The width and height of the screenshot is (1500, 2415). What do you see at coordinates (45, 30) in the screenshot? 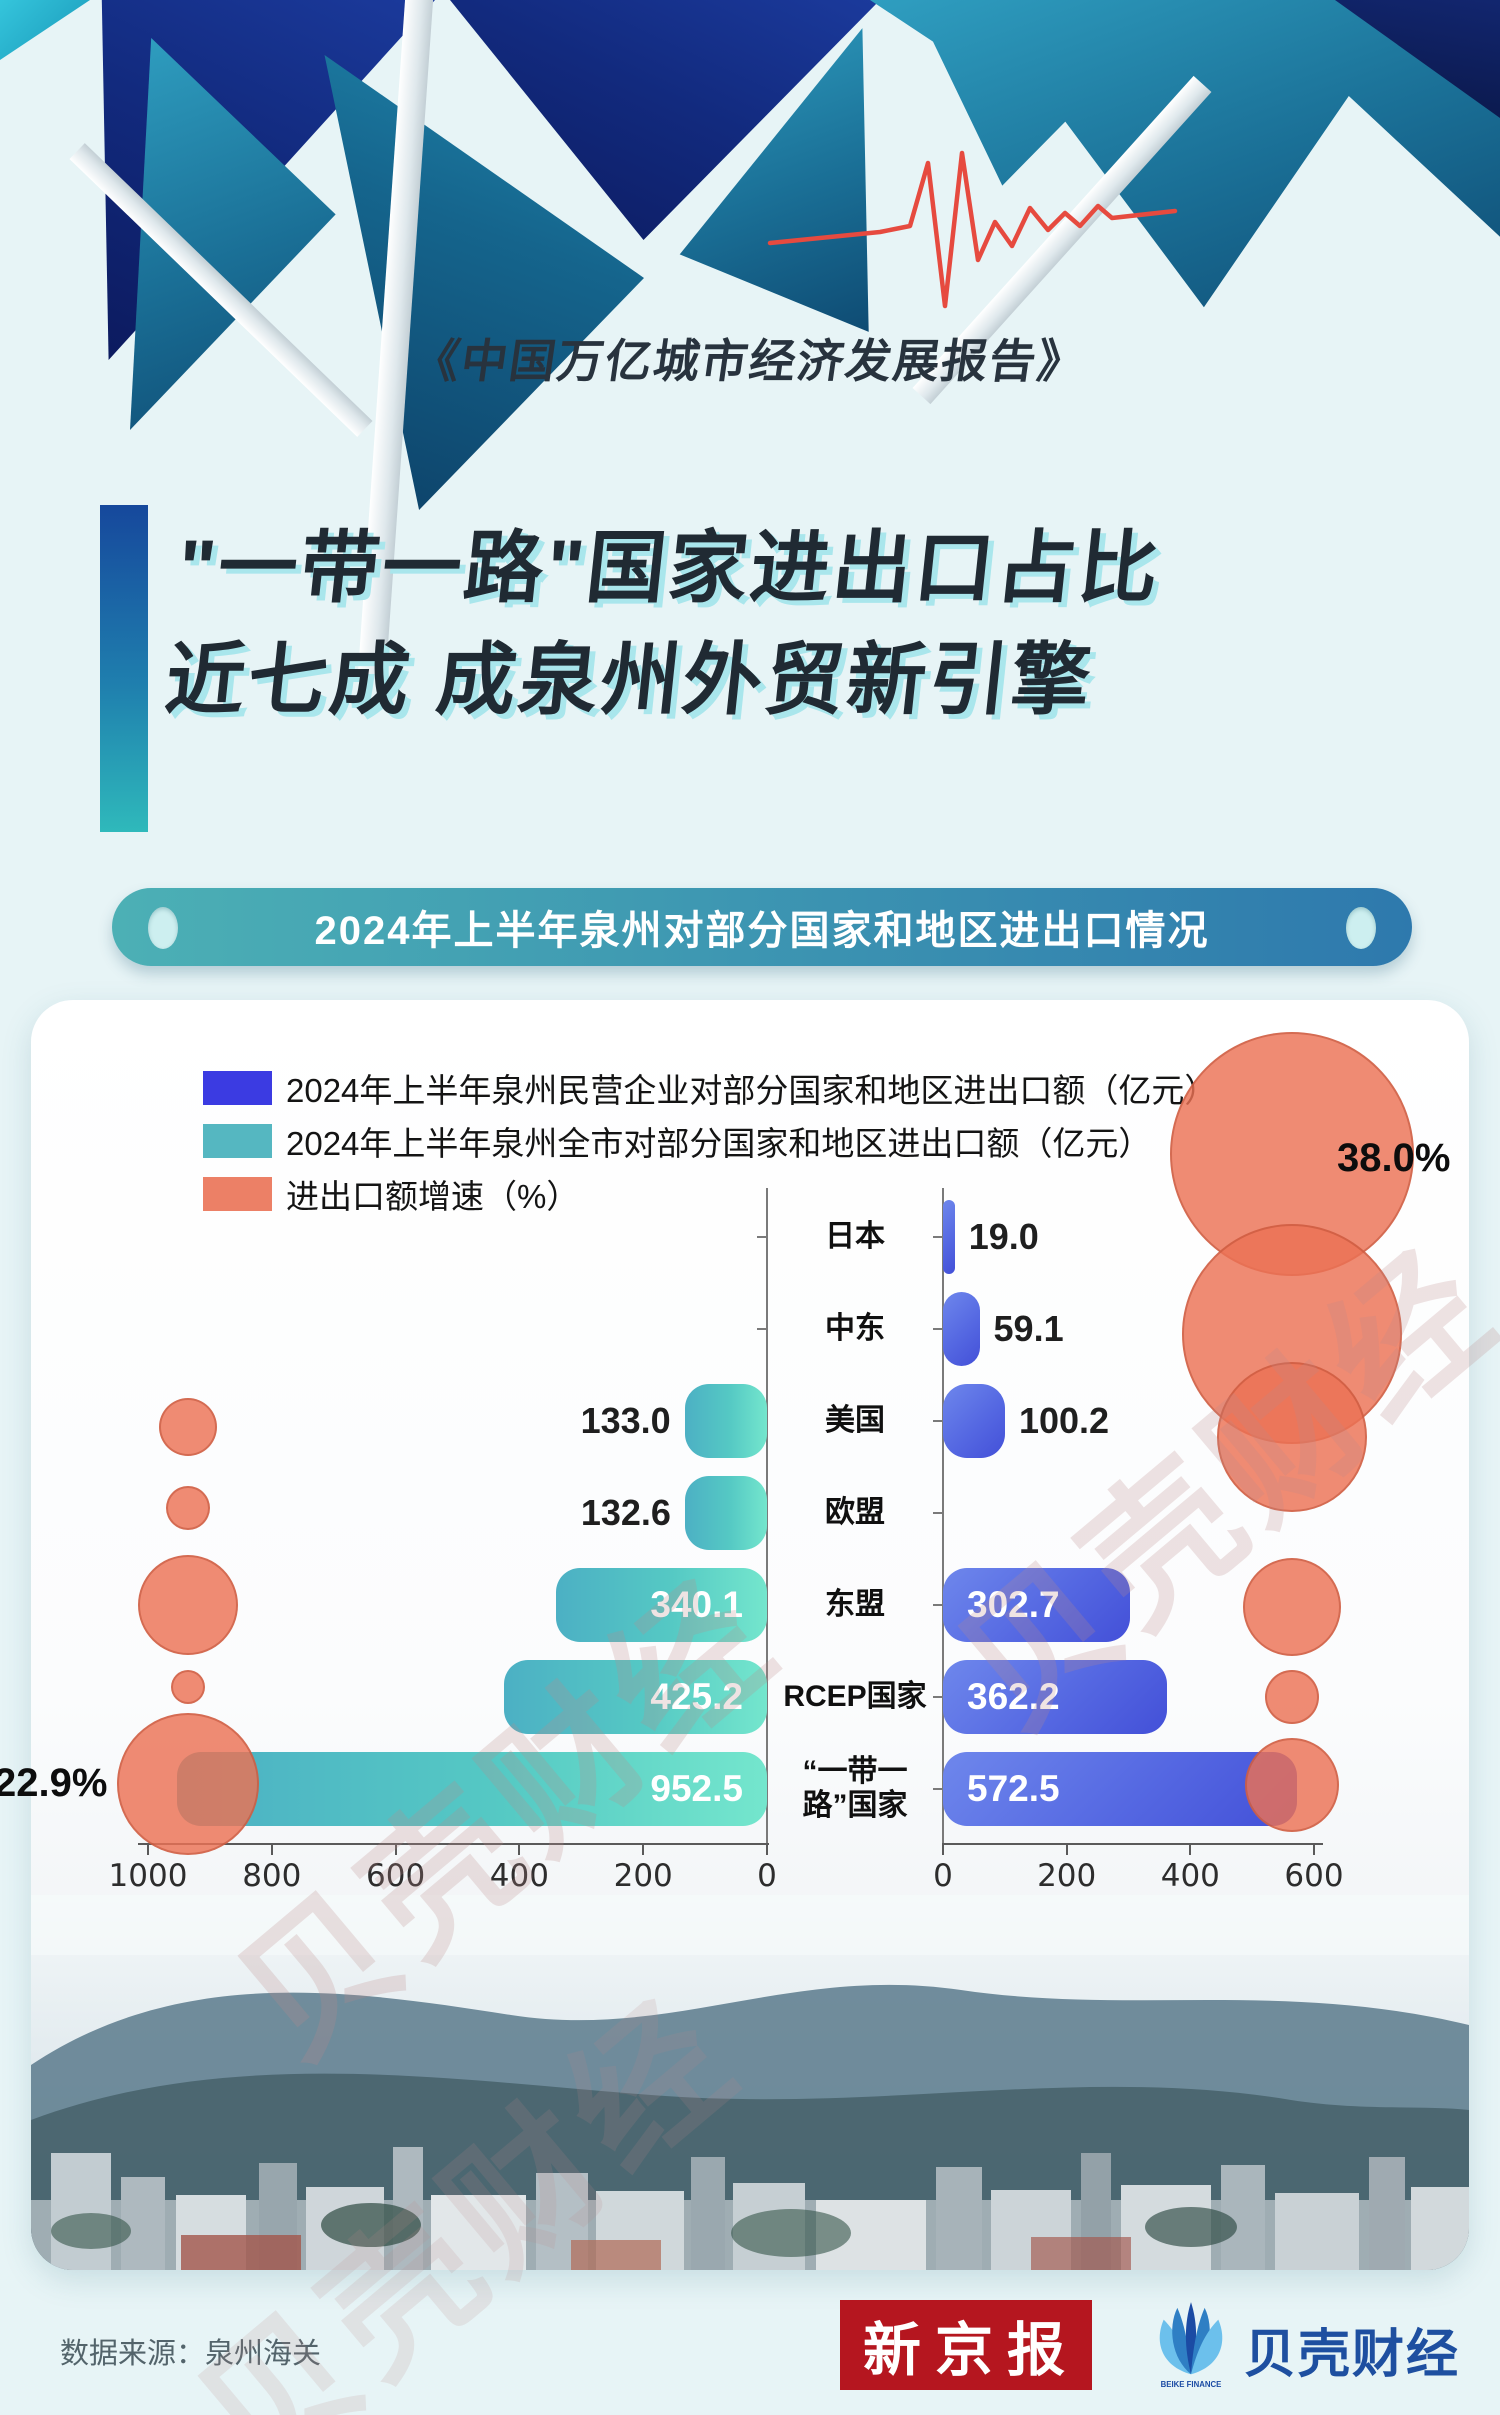
I see `corner-triangle` at bounding box center [45, 30].